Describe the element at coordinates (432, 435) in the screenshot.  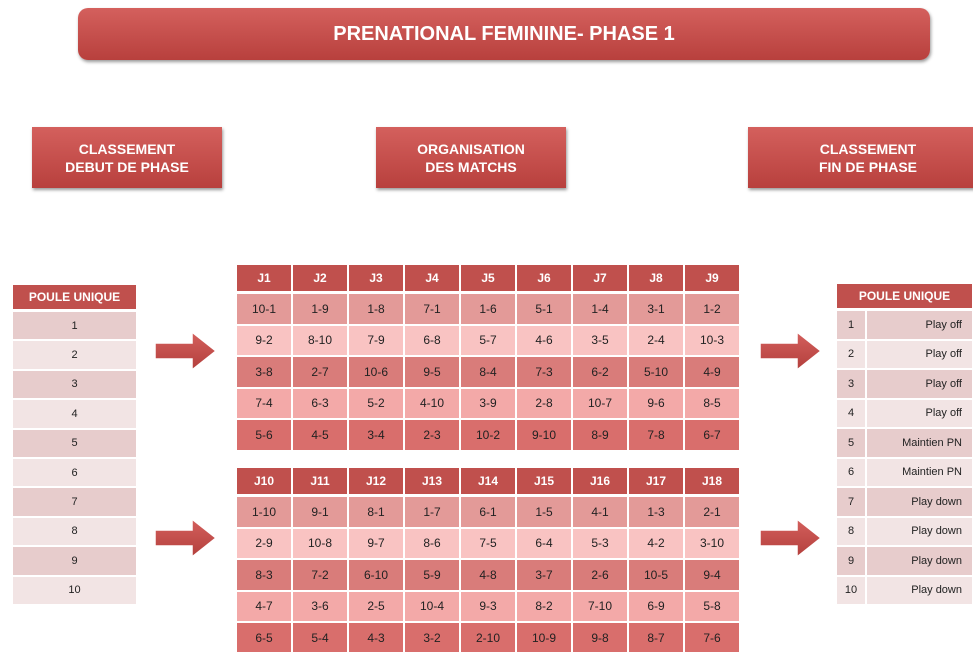
I see `match-cell: 2-3` at that location.